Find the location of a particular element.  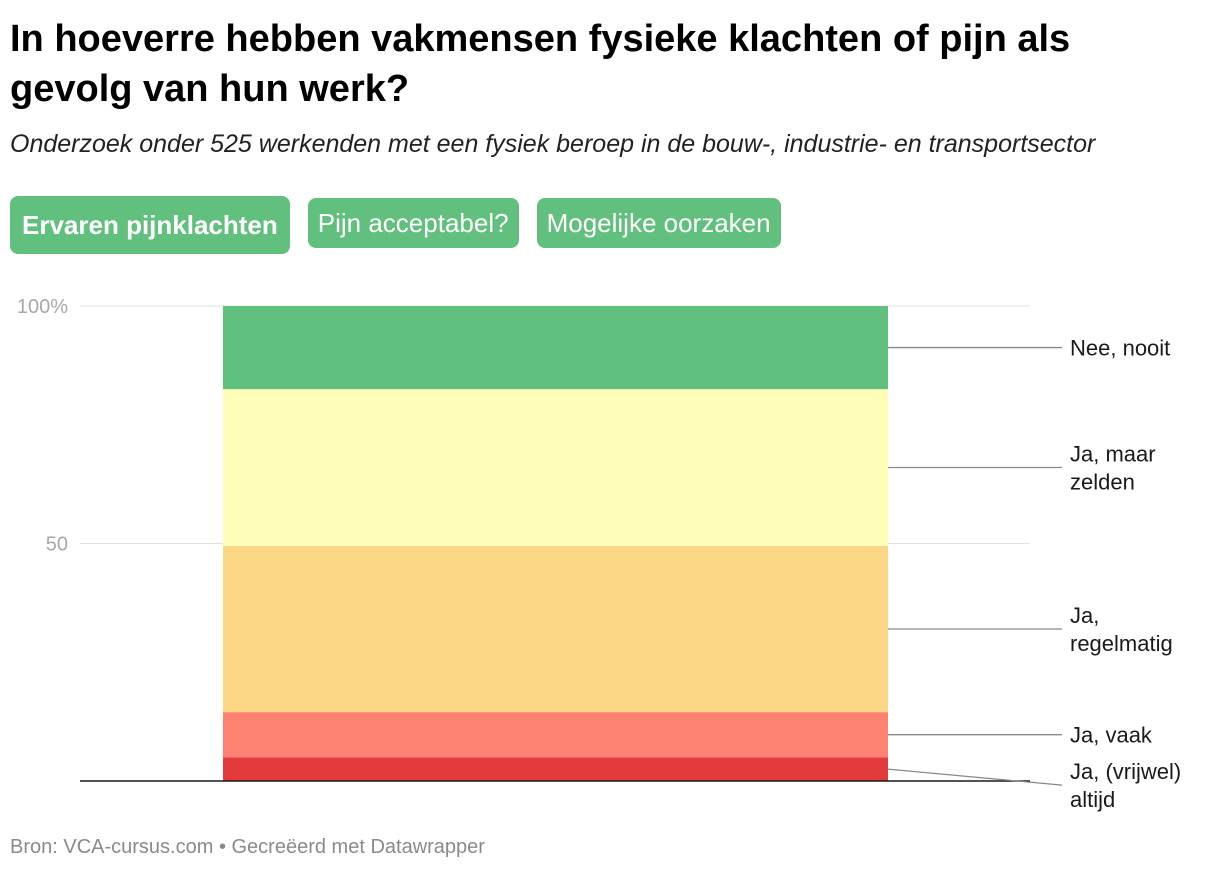

y-tick-label-50: 50 is located at coordinates (57, 545).